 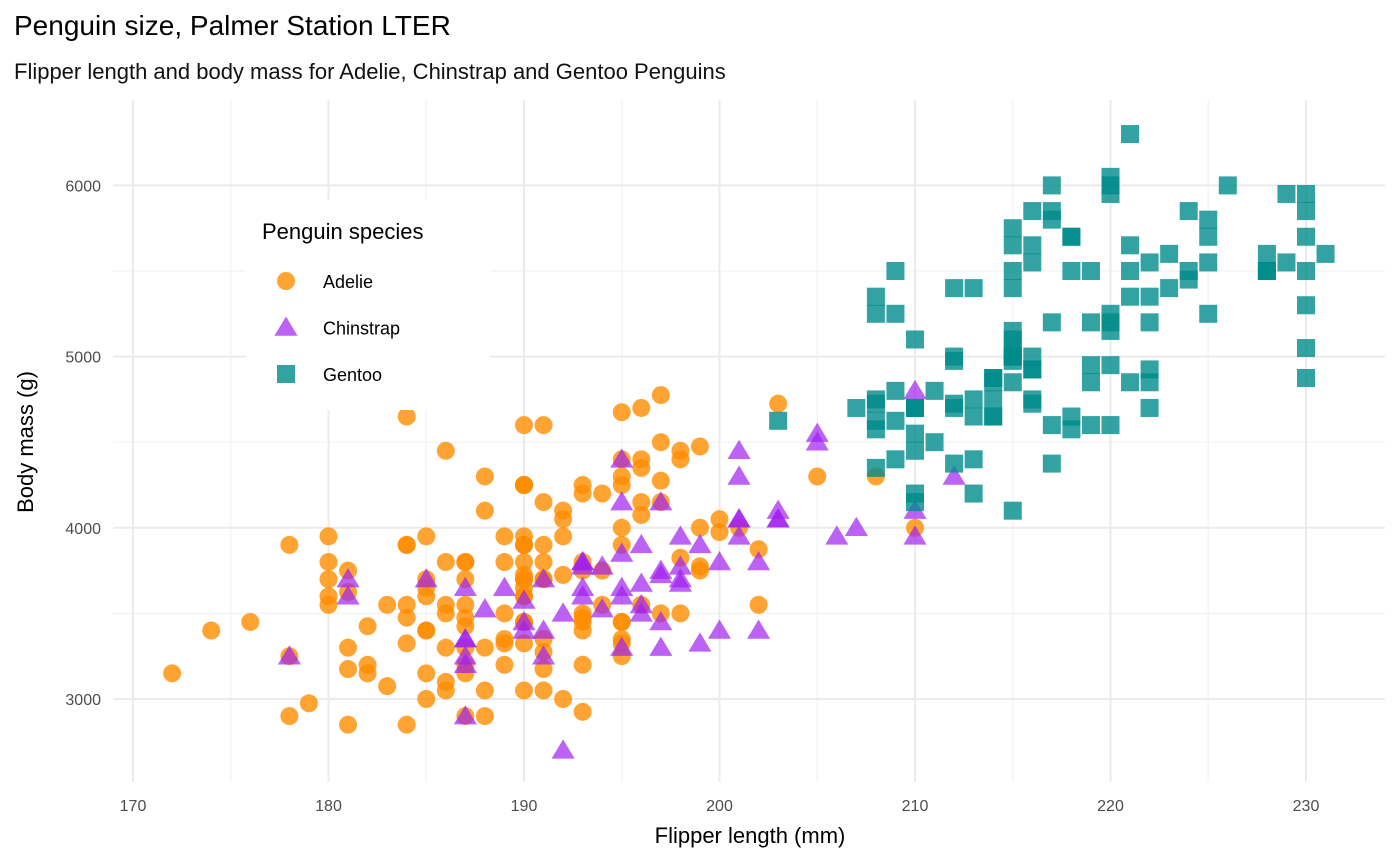 What do you see at coordinates (342, 231) in the screenshot?
I see `legend-title: Penguin species` at bounding box center [342, 231].